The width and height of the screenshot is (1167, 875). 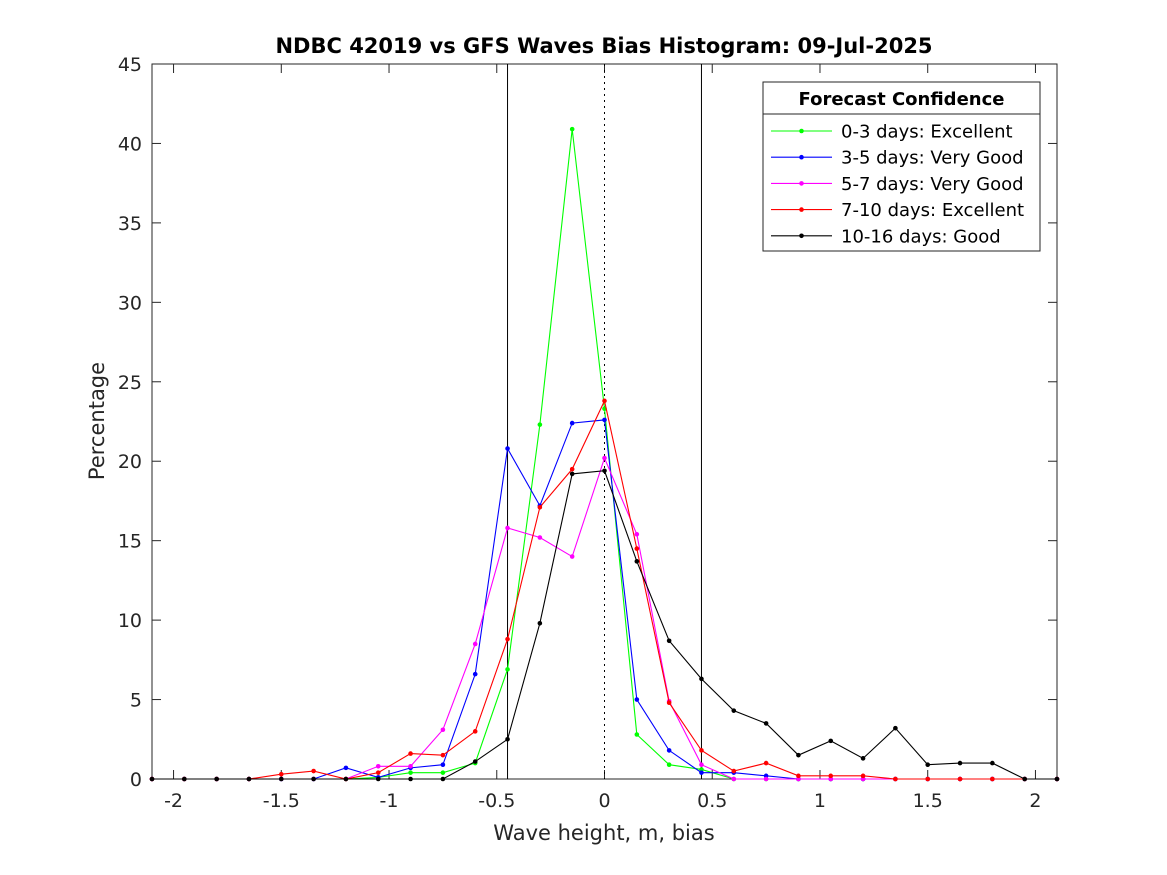 I want to click on legend-label: 10-16 days: Good, so click(x=921, y=236).